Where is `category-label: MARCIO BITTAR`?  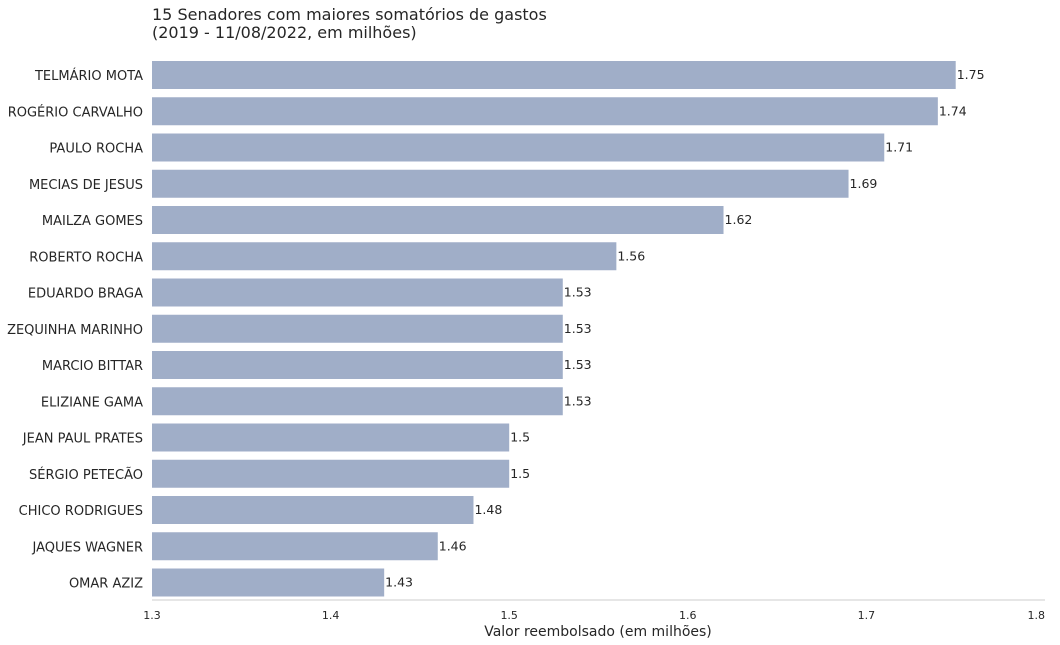 category-label: MARCIO BITTAR is located at coordinates (92, 366).